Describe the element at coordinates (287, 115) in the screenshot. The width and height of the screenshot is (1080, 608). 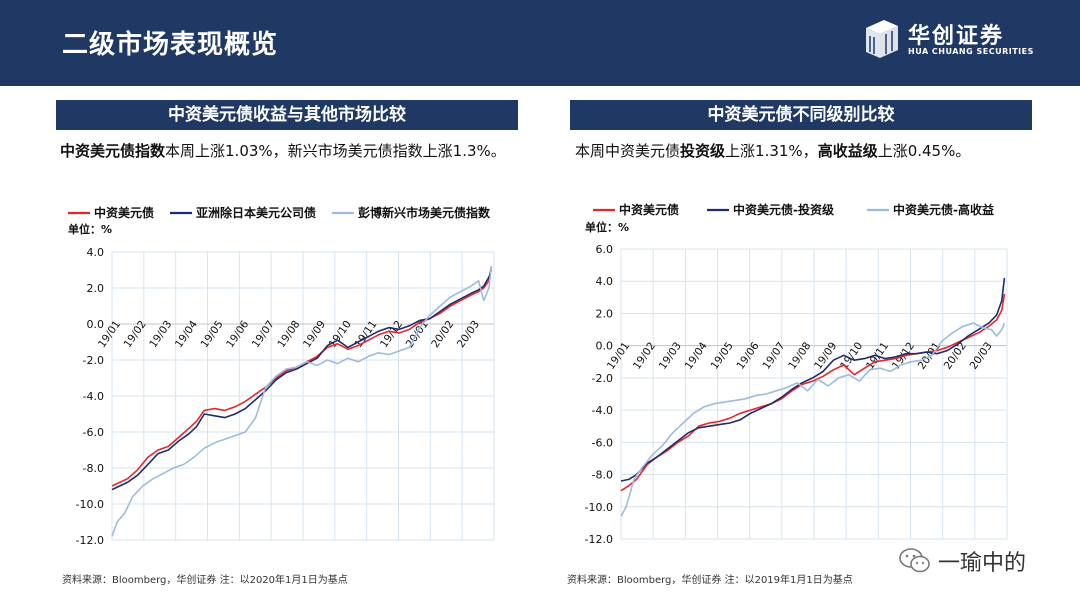
I see `left-panel-title: 中资美元债收益与其他市场比较` at that location.